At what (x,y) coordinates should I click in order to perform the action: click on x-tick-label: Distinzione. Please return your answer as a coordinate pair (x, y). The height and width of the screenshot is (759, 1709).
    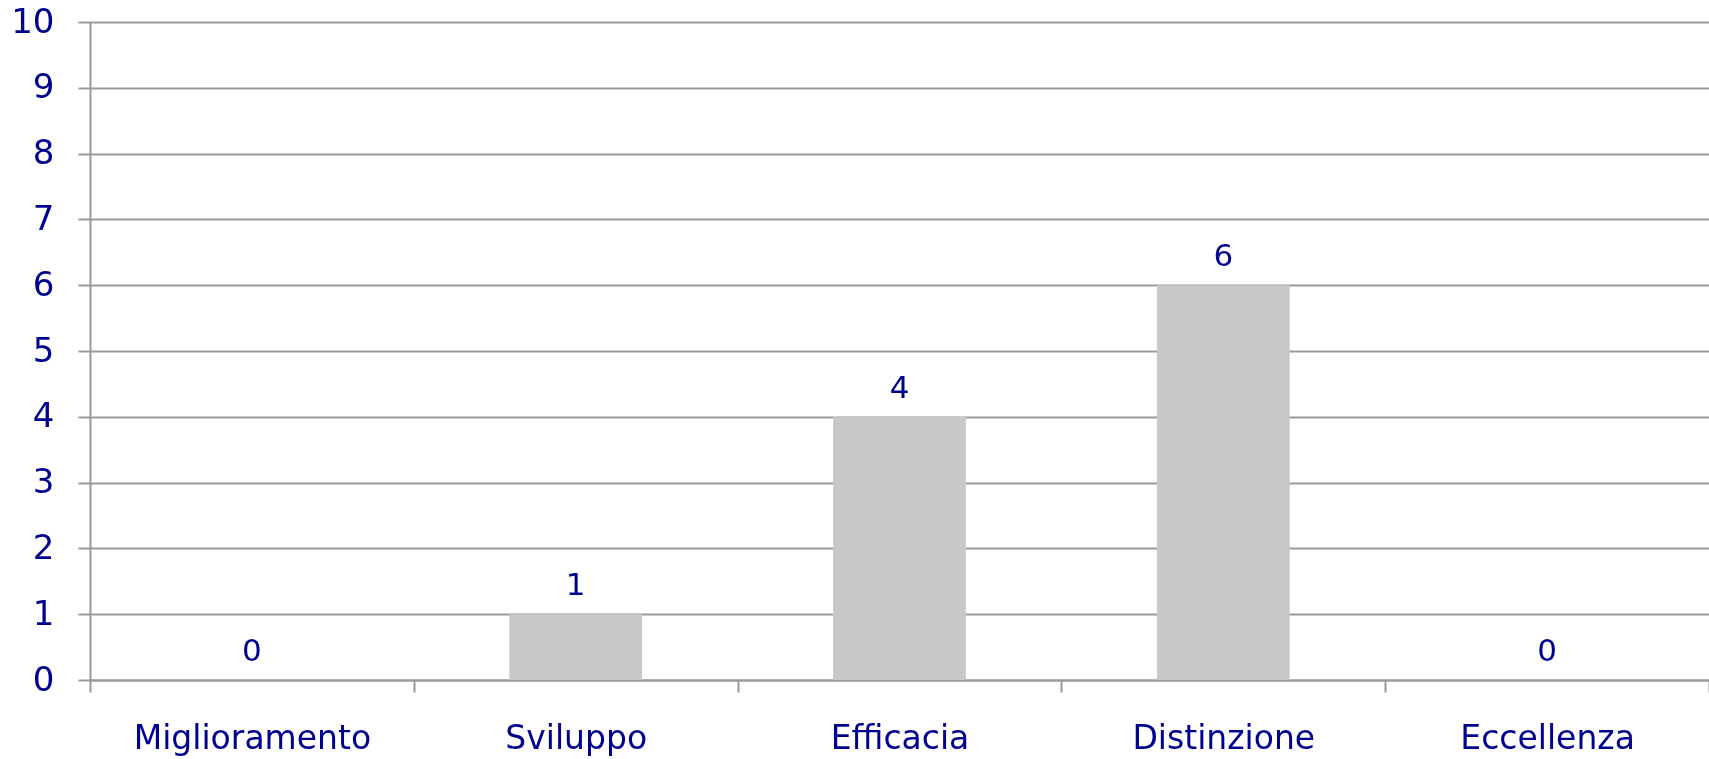
    Looking at the image, I should click on (1224, 737).